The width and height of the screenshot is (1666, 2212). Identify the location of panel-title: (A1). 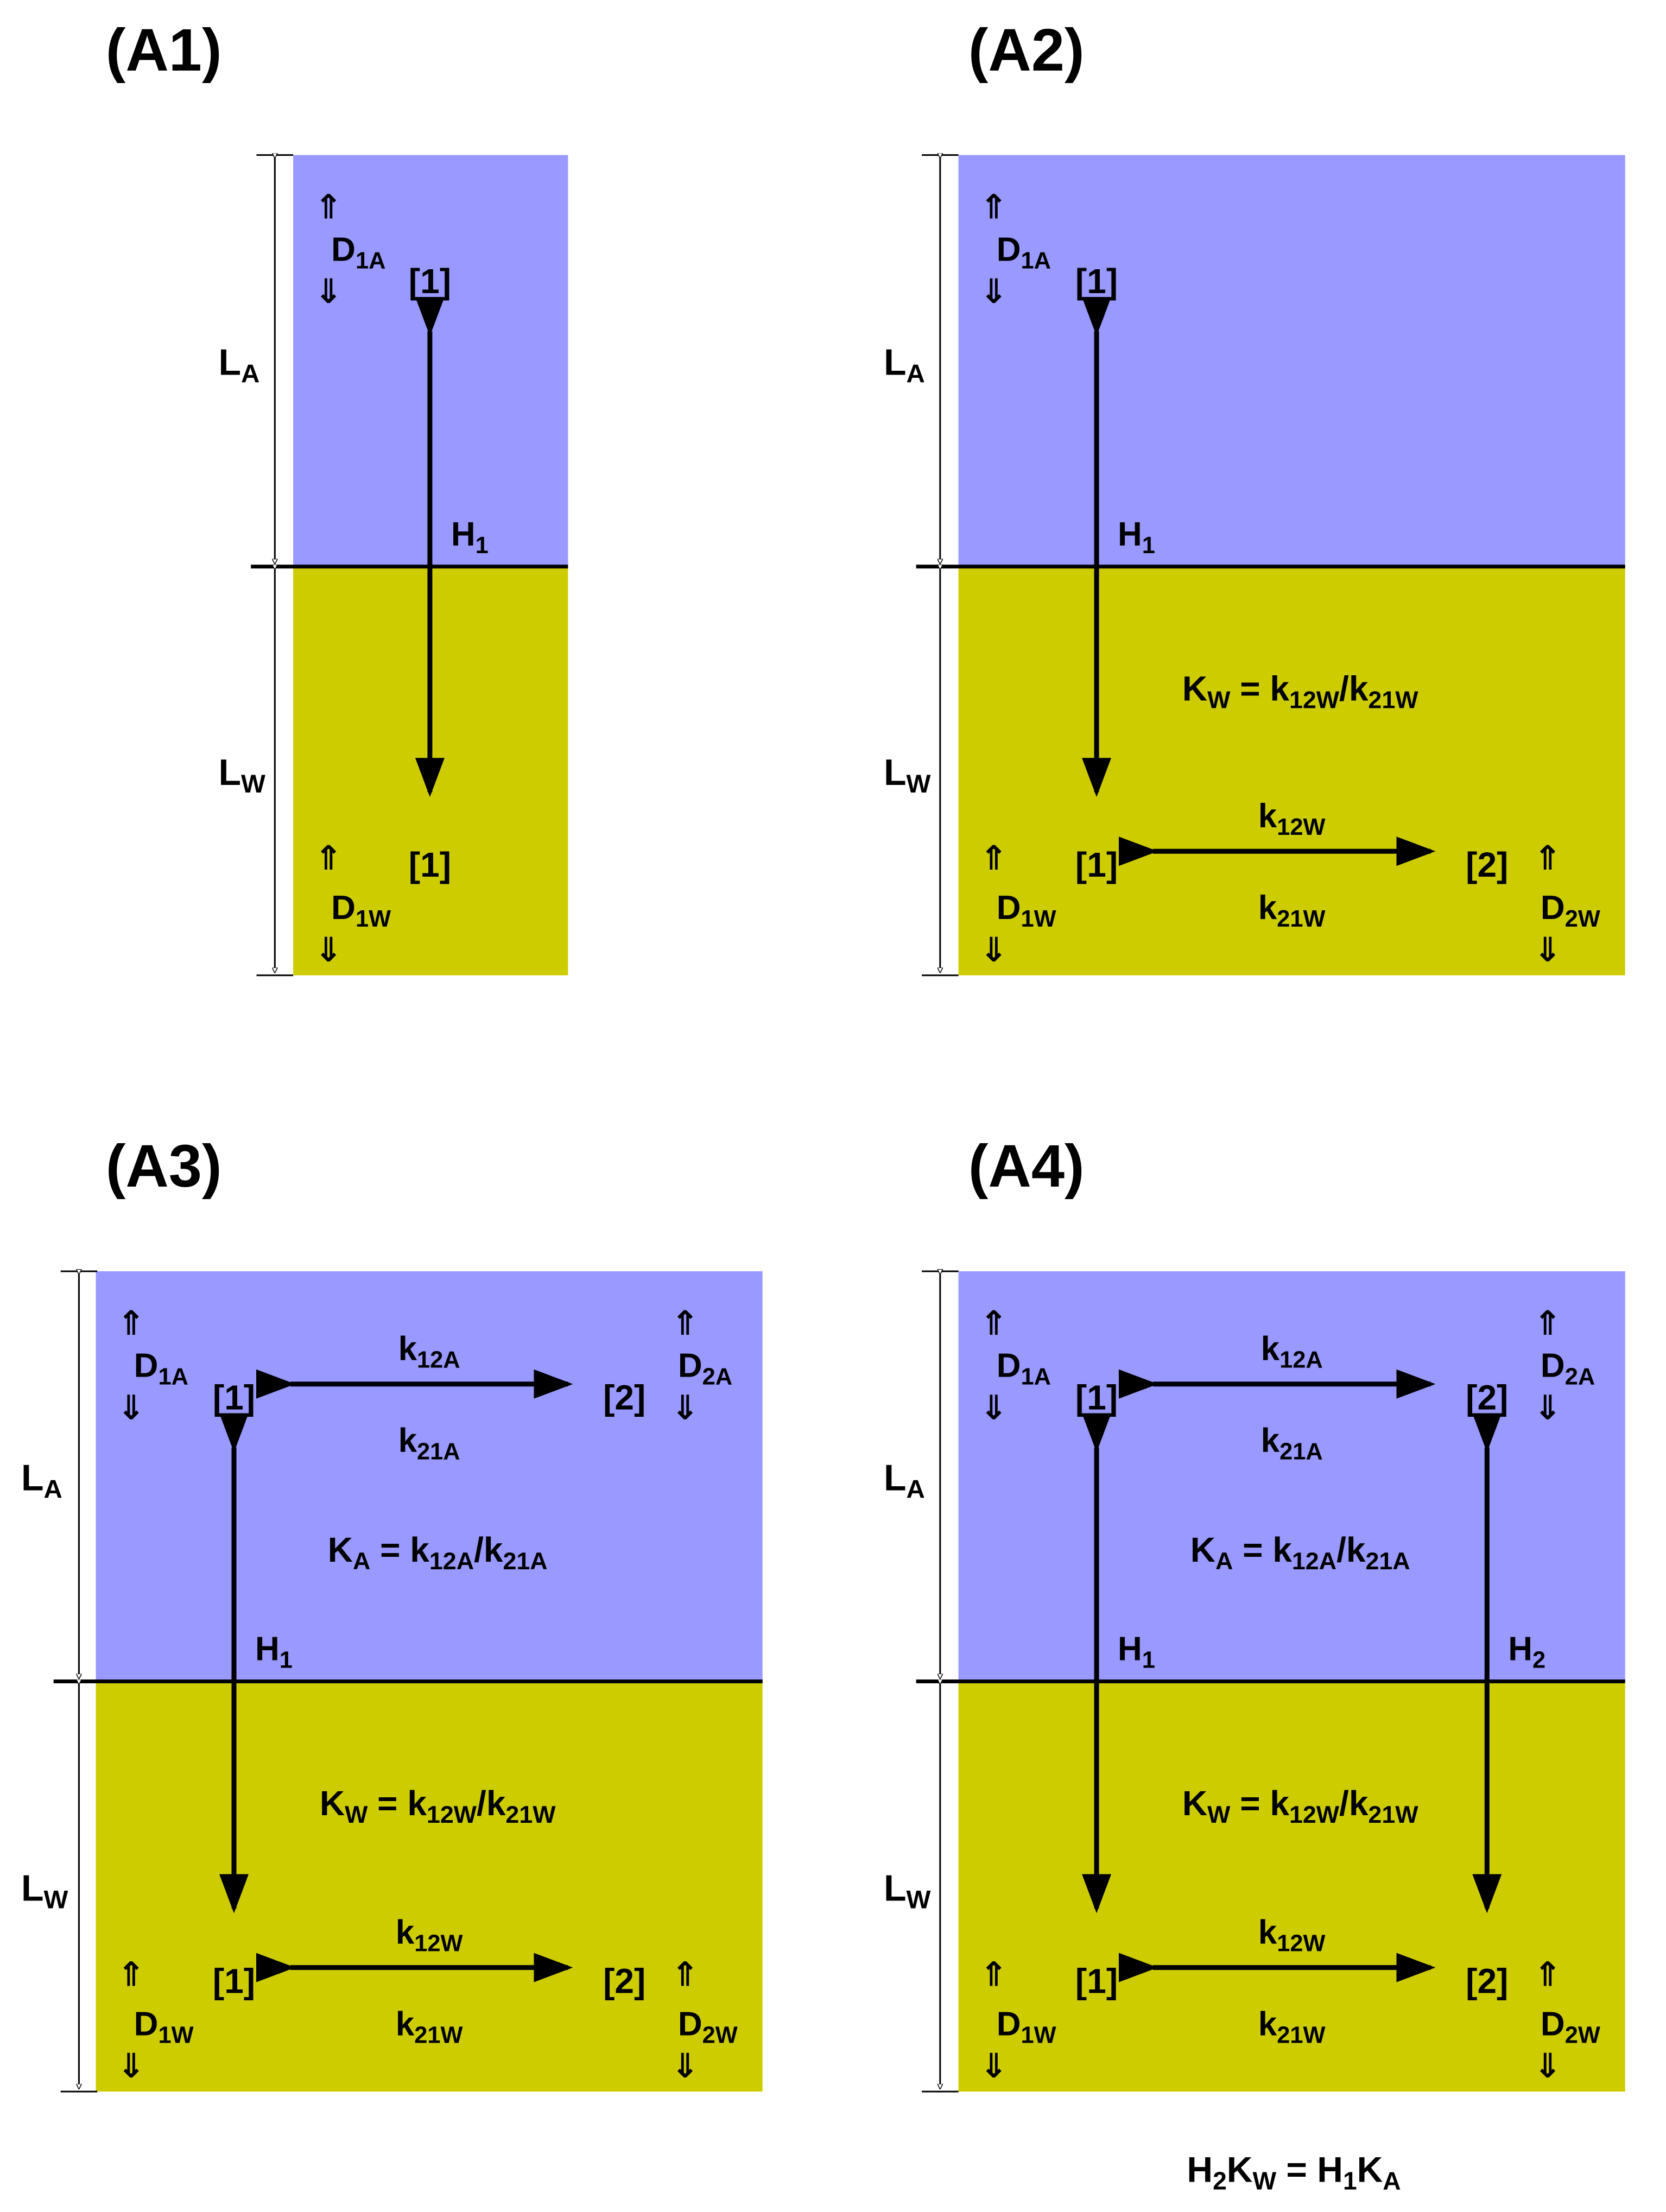
(164, 51).